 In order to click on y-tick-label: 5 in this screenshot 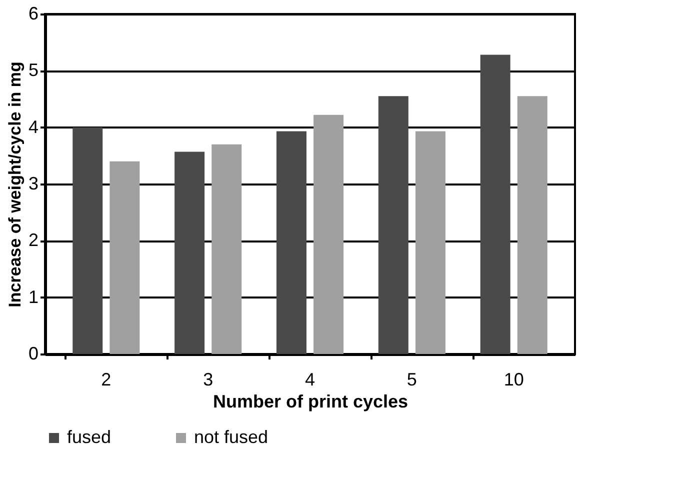, I will do `click(33, 70)`.